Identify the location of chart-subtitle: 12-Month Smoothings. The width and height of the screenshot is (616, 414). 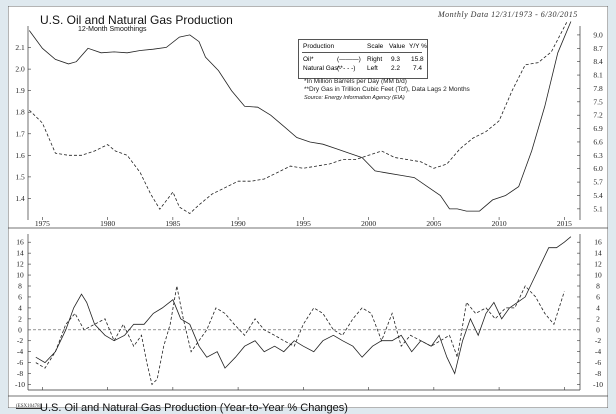
(112, 29).